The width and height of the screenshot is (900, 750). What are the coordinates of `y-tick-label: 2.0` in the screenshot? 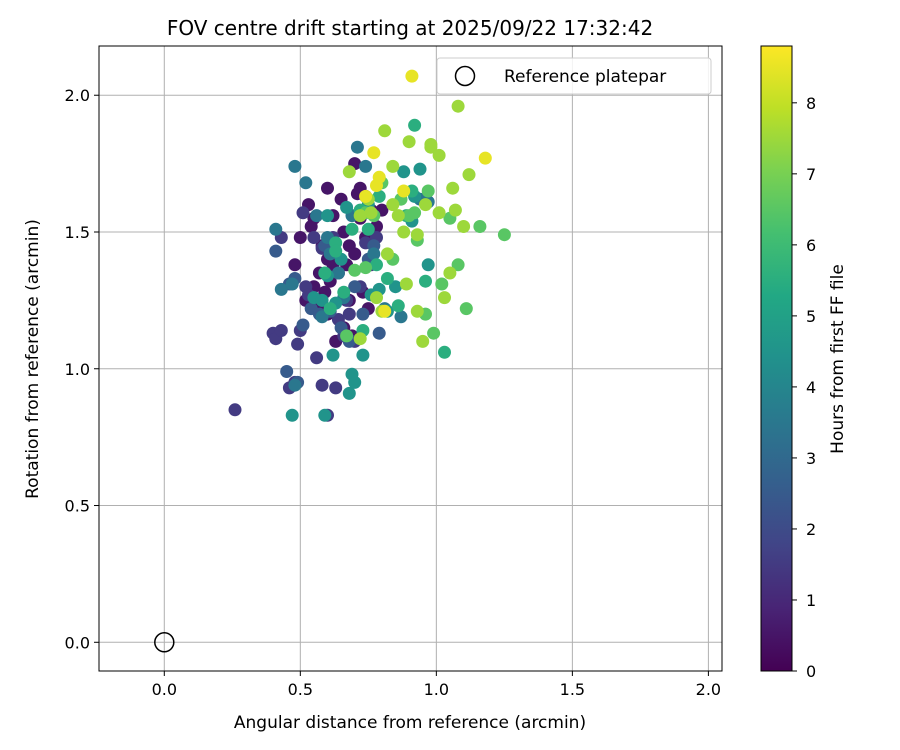 It's located at (77, 95).